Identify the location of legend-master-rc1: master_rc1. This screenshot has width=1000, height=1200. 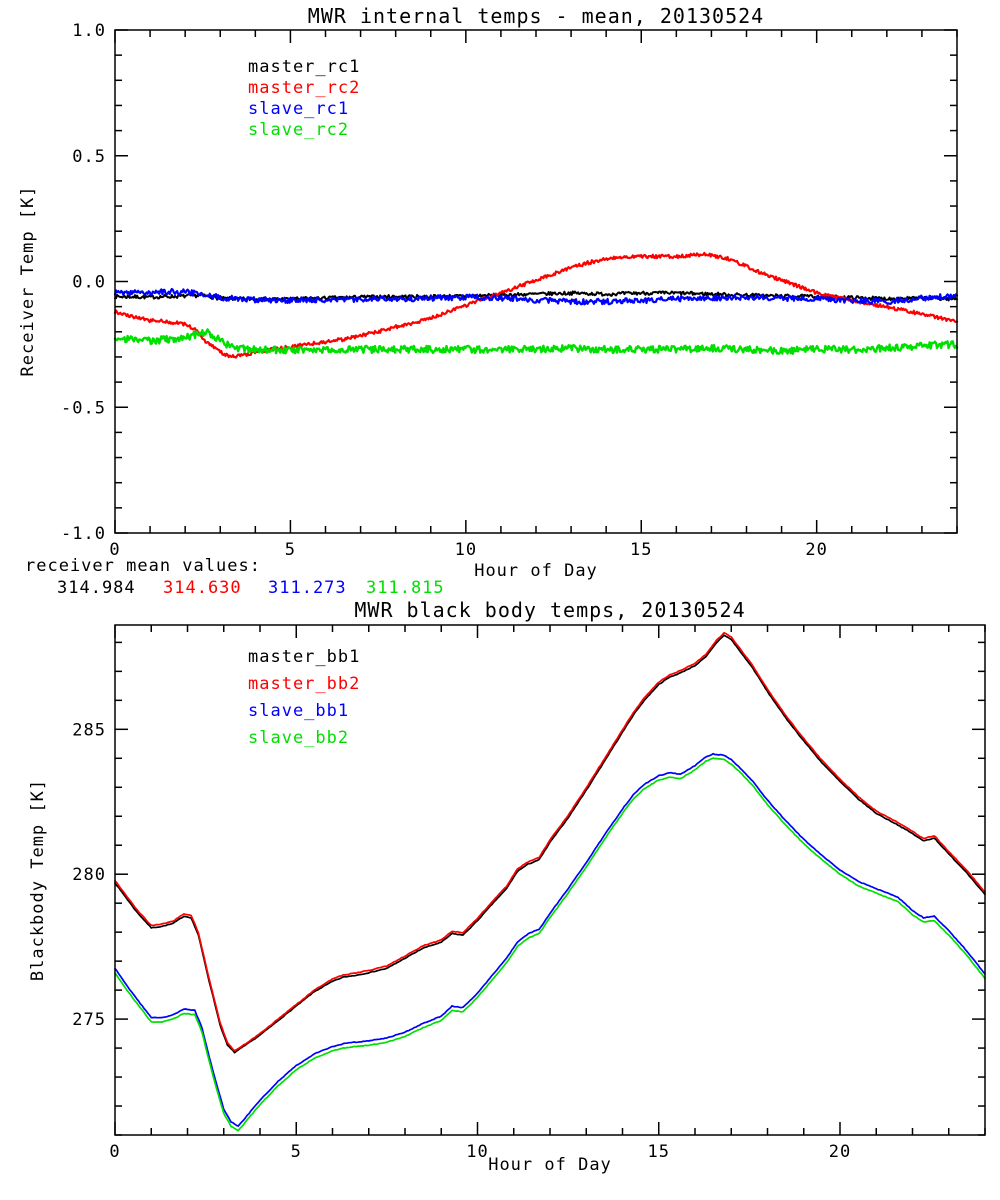
(304, 67).